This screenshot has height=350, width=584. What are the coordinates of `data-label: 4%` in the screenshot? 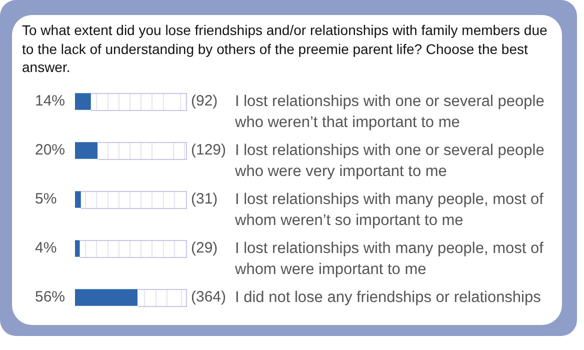 It's located at (46, 248).